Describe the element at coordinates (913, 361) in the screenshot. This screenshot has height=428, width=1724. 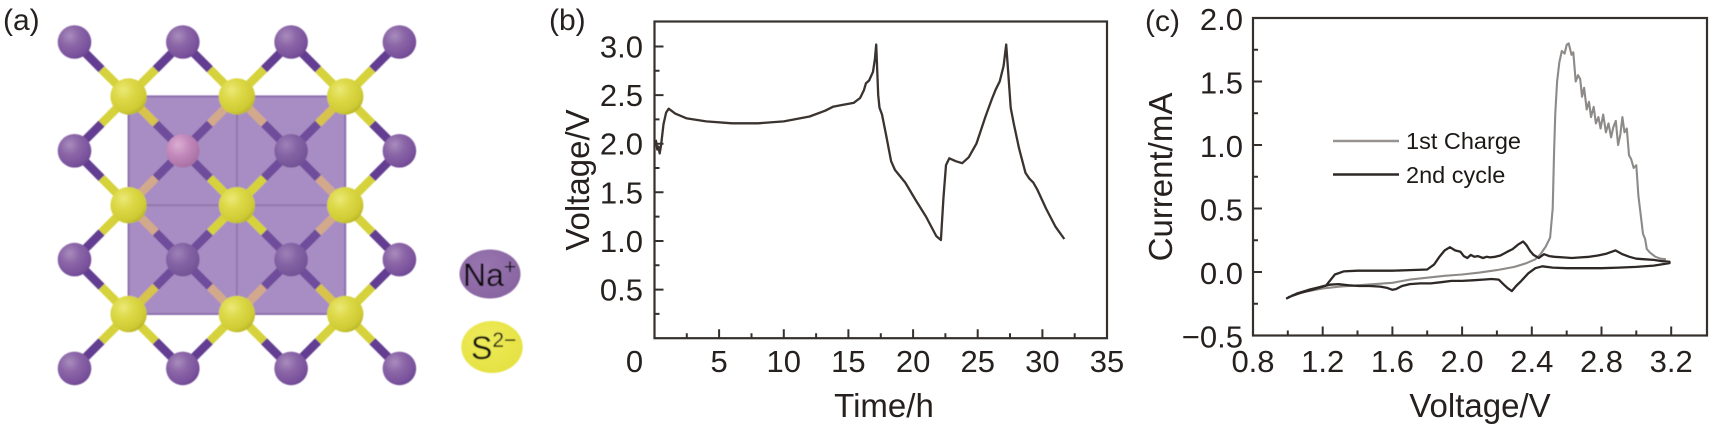
I see `svg-text: 20` at that location.